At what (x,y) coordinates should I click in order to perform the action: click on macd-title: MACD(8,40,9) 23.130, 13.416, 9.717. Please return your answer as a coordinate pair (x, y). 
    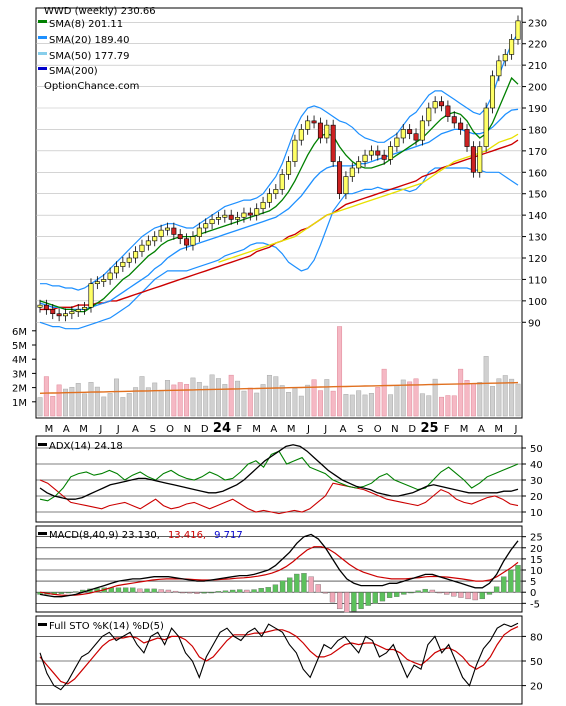
    Looking at the image, I should click on (146, 535).